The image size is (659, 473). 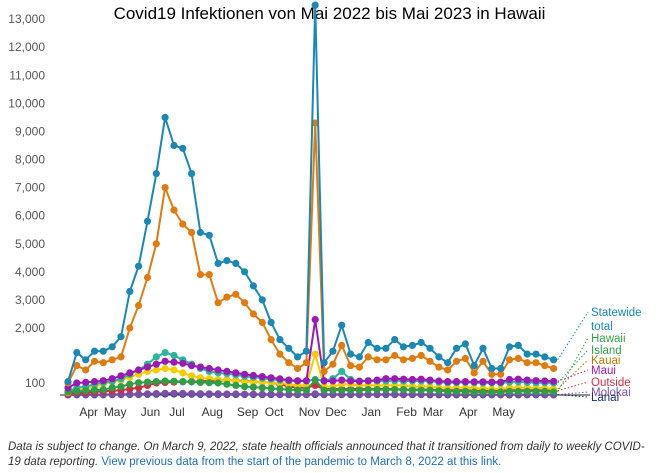 What do you see at coordinates (30, 160) in the screenshot?
I see `y-tick-label: 8,000` at bounding box center [30, 160].